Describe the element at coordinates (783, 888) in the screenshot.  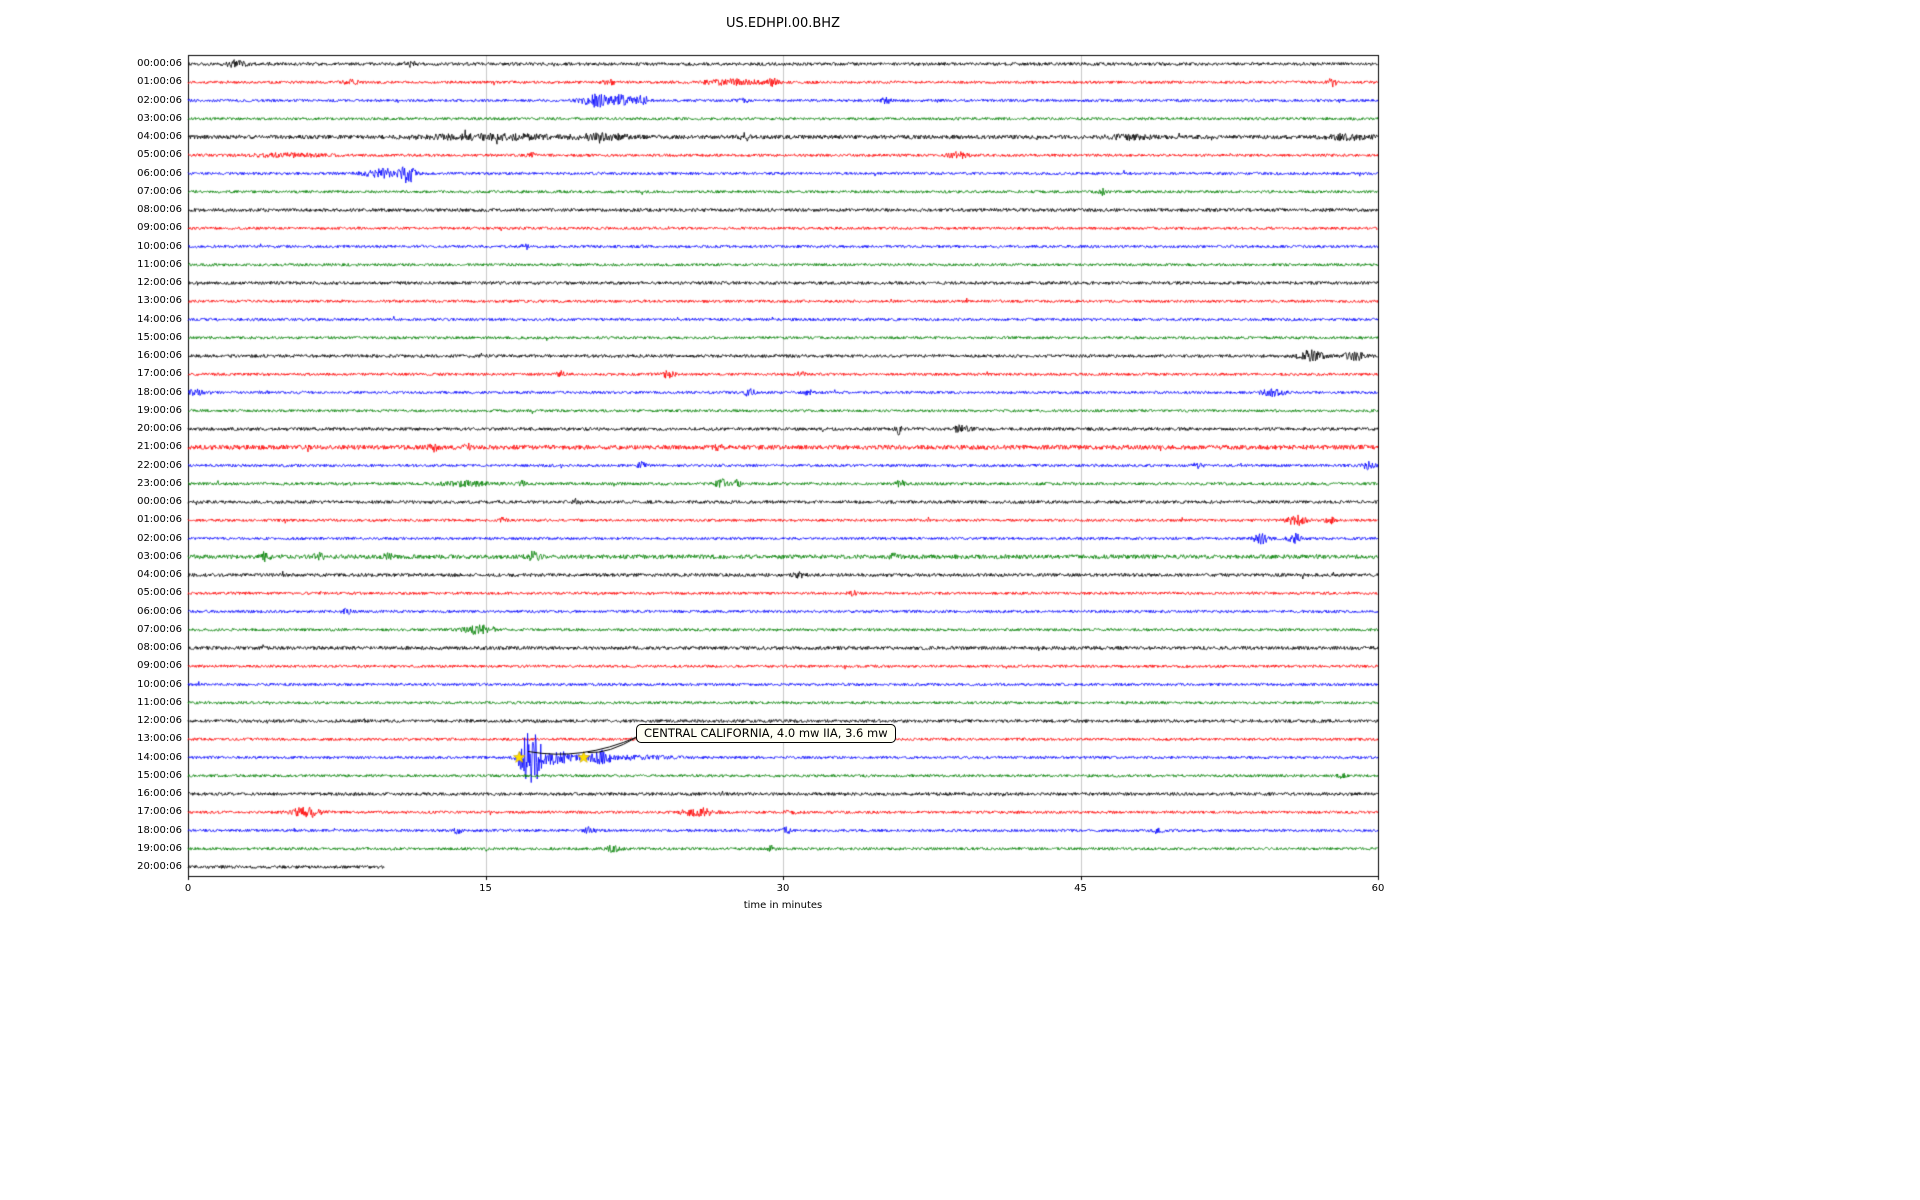
I see `x-tick-label: 30` at that location.